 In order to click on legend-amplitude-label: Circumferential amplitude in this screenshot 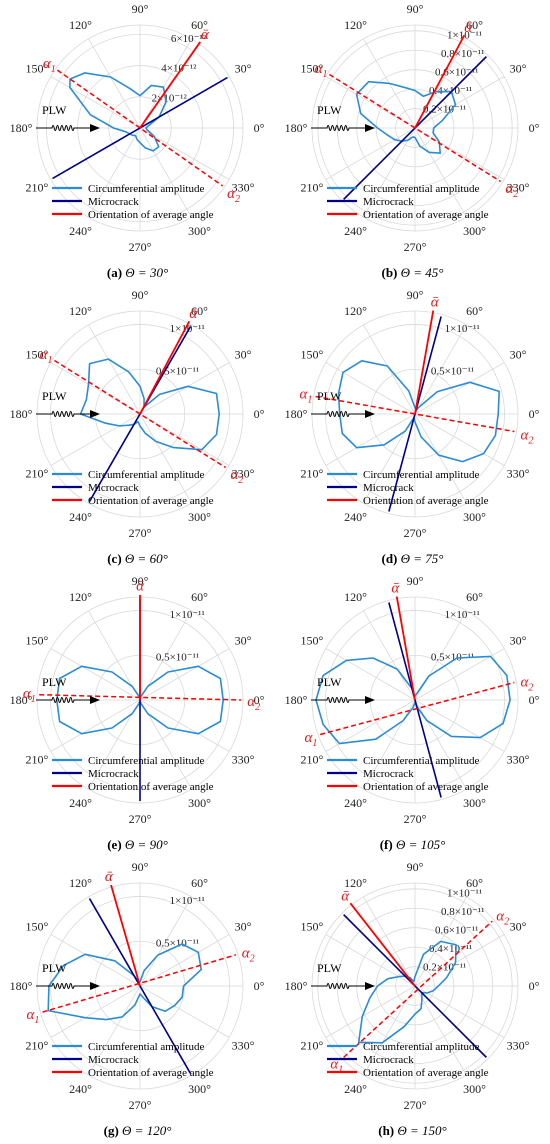, I will do `click(421, 189)`.